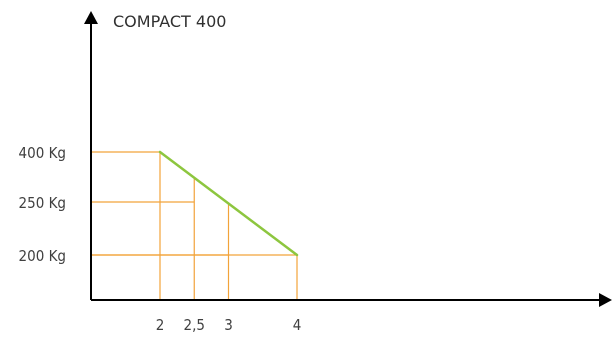 Image resolution: width=613 pixels, height=341 pixels. Describe the element at coordinates (91, 17) in the screenshot. I see `y-axis-arrow-icon` at that location.